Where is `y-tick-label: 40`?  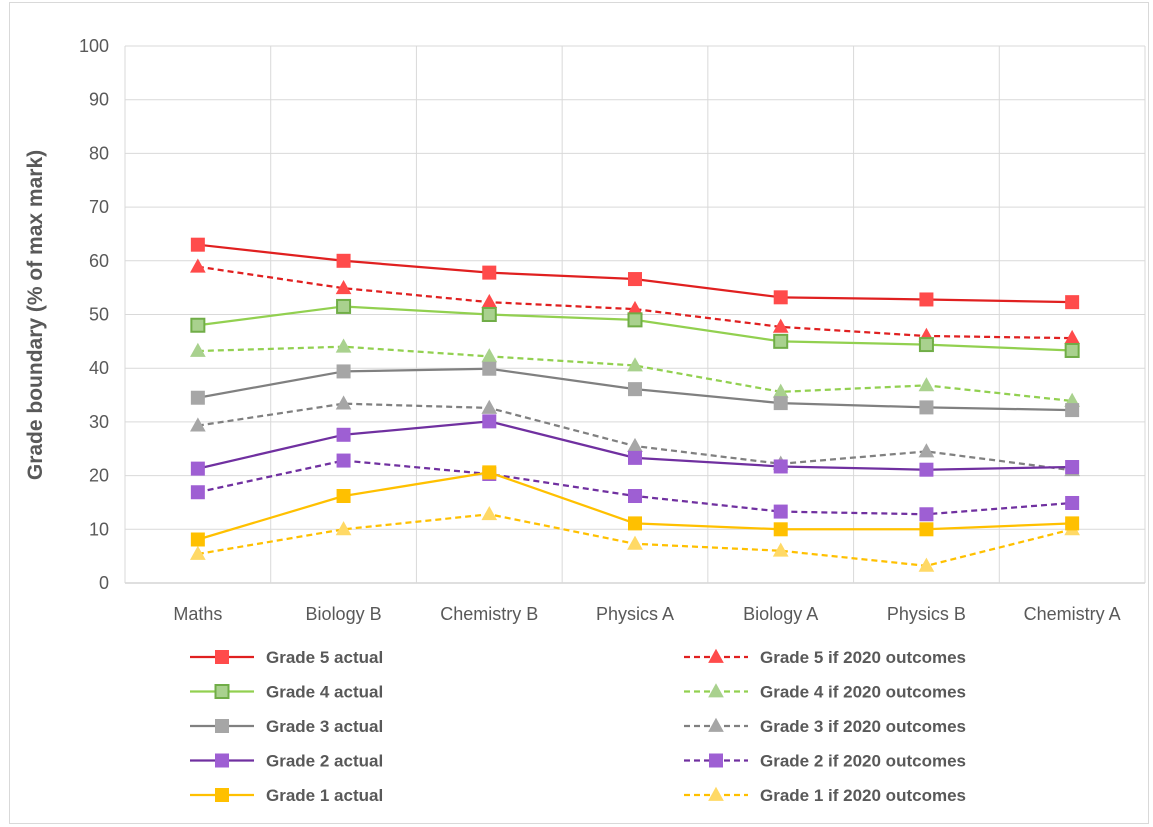 y-tick-label: 40 is located at coordinates (99, 368).